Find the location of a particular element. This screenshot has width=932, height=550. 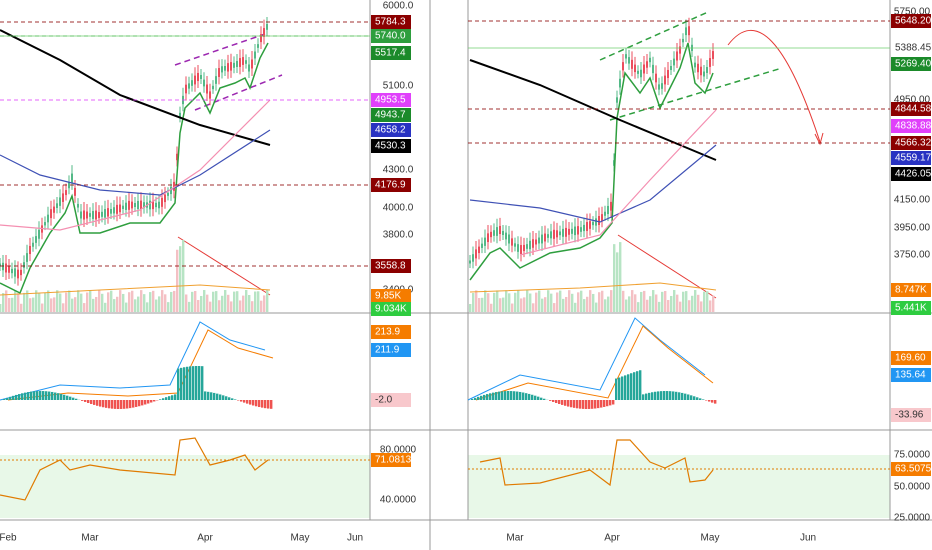

price-tag-text: 4844.58 is located at coordinates (913, 109).